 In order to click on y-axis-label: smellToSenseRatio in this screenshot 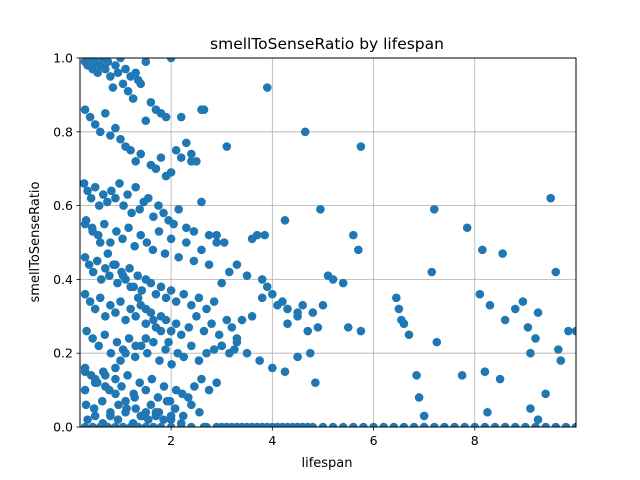, I will do `click(35, 241)`.